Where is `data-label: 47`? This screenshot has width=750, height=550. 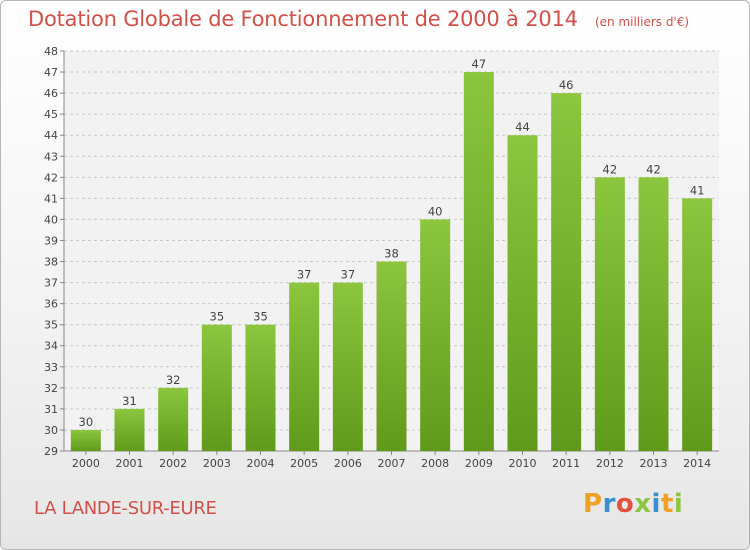
data-label: 47 is located at coordinates (479, 64).